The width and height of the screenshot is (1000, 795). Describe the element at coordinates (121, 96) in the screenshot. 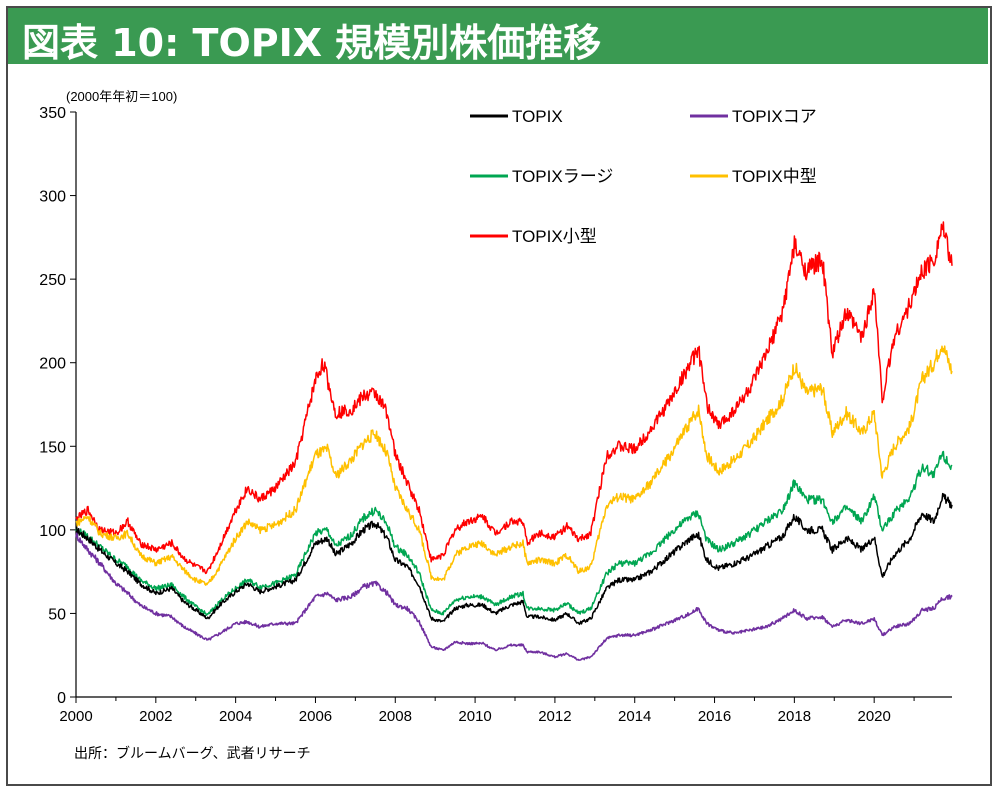

I see `y-unit-label: (2000年年初＝100)` at that location.